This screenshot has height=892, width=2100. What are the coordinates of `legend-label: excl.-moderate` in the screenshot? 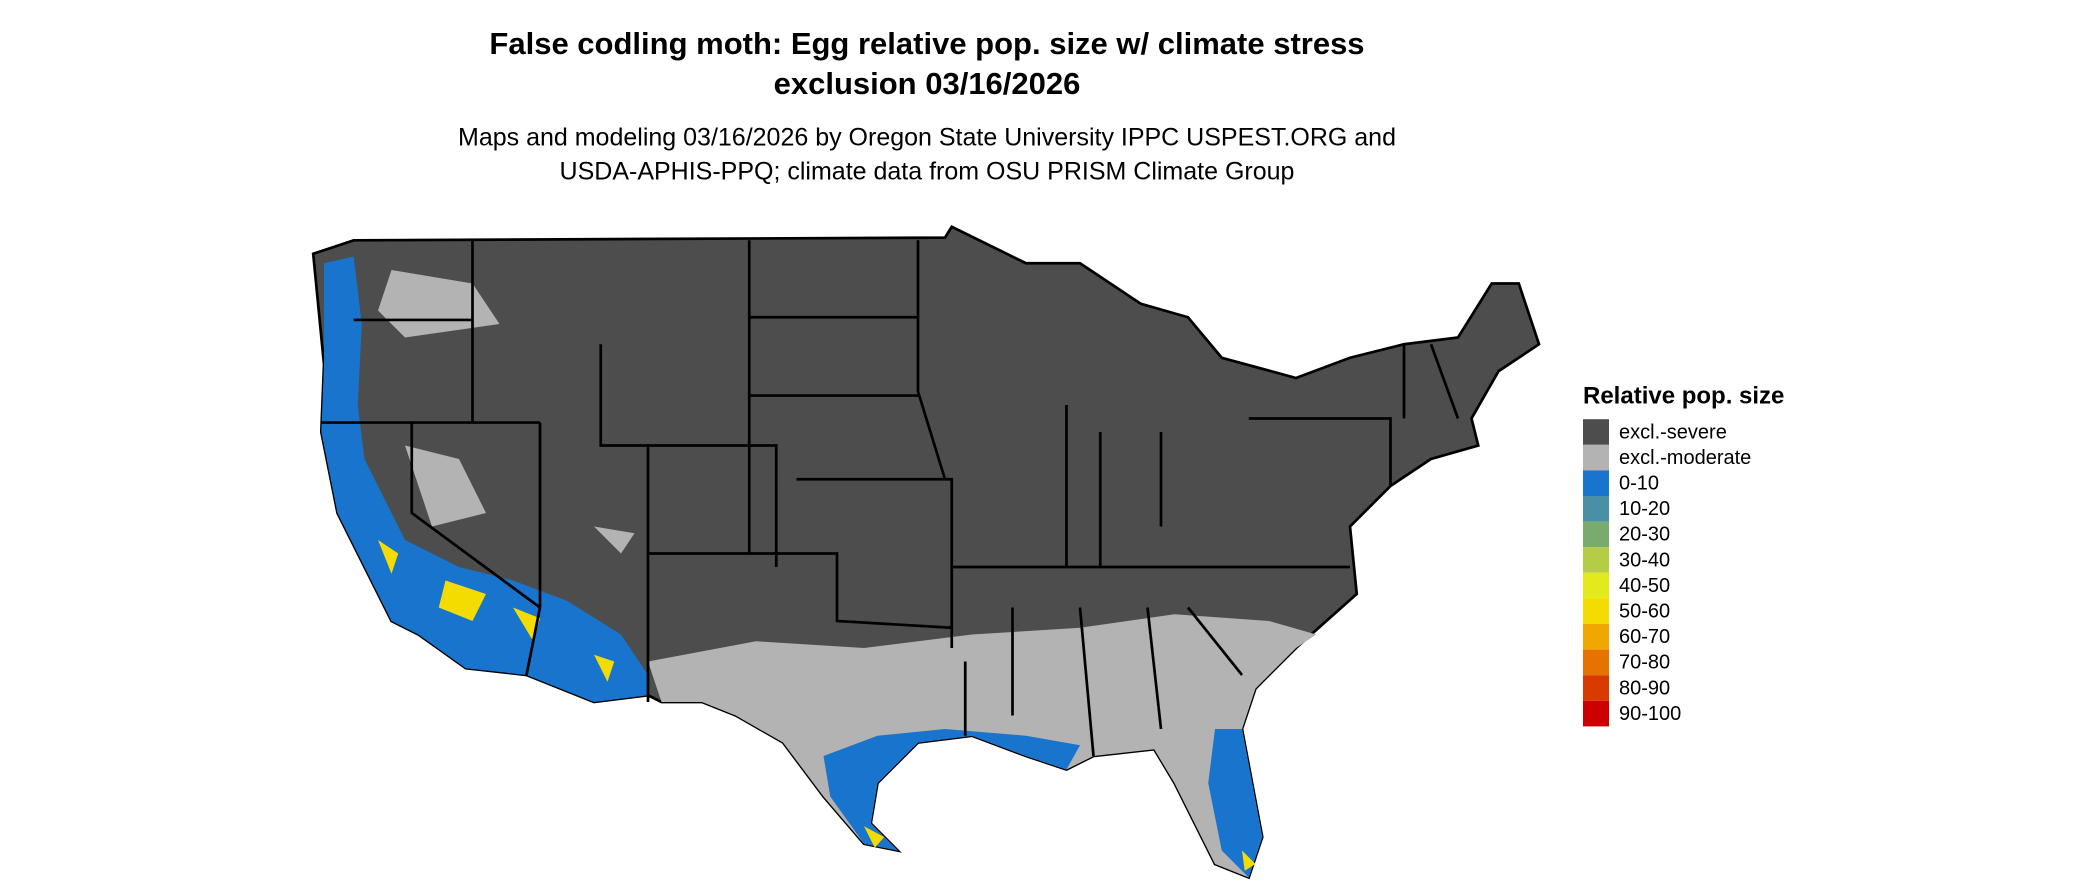 It's located at (1685, 458).